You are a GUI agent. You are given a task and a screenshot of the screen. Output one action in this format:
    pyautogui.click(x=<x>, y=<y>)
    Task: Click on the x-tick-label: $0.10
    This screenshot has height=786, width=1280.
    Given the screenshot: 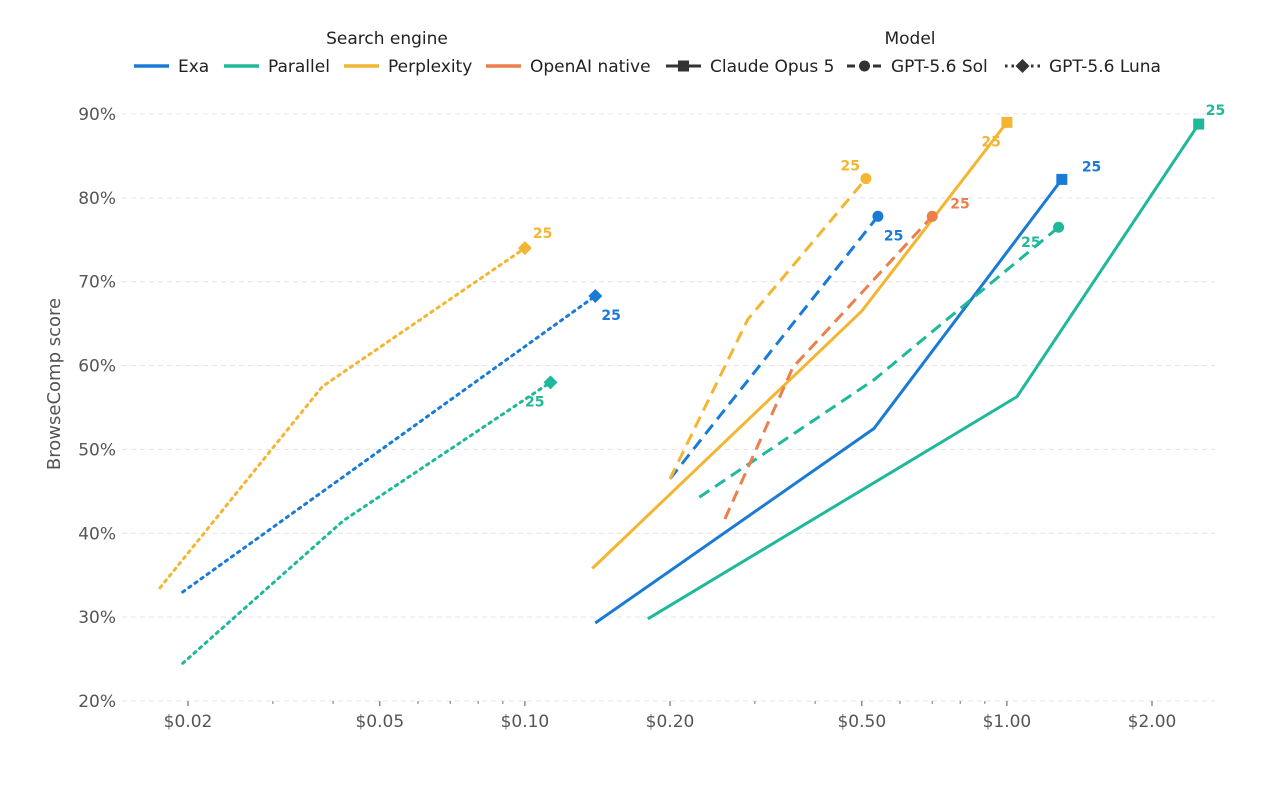 What is the action you would take?
    pyautogui.click(x=525, y=722)
    